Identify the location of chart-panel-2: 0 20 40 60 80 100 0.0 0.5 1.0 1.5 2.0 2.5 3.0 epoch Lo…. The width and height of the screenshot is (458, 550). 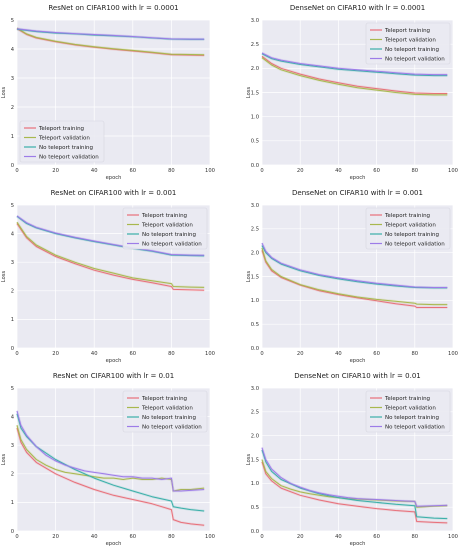
(352, 92).